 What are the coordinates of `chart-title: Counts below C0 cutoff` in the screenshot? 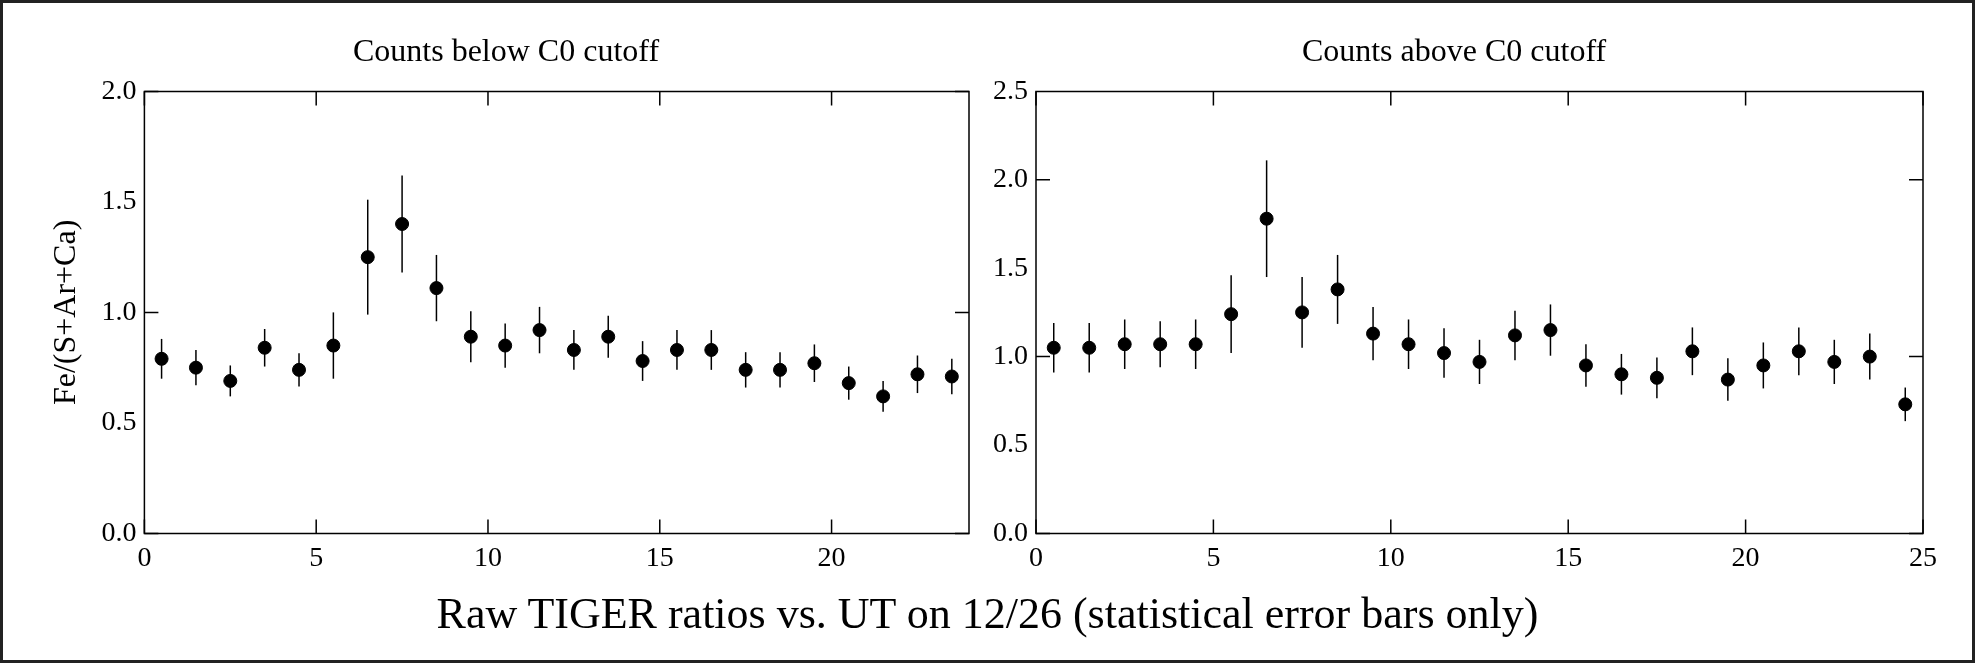 It's located at (506, 49).